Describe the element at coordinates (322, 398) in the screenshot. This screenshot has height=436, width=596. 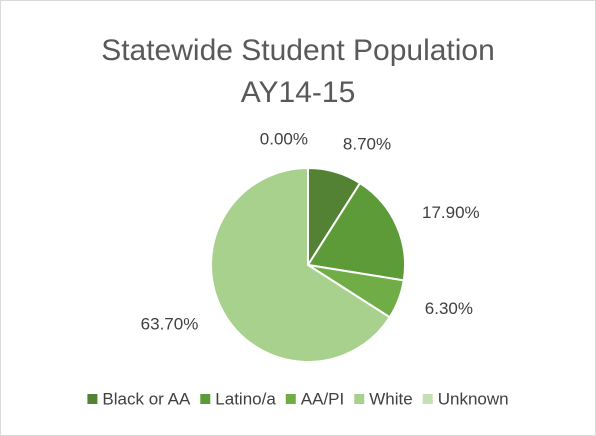
I see `legend-label: AA/PI` at that location.